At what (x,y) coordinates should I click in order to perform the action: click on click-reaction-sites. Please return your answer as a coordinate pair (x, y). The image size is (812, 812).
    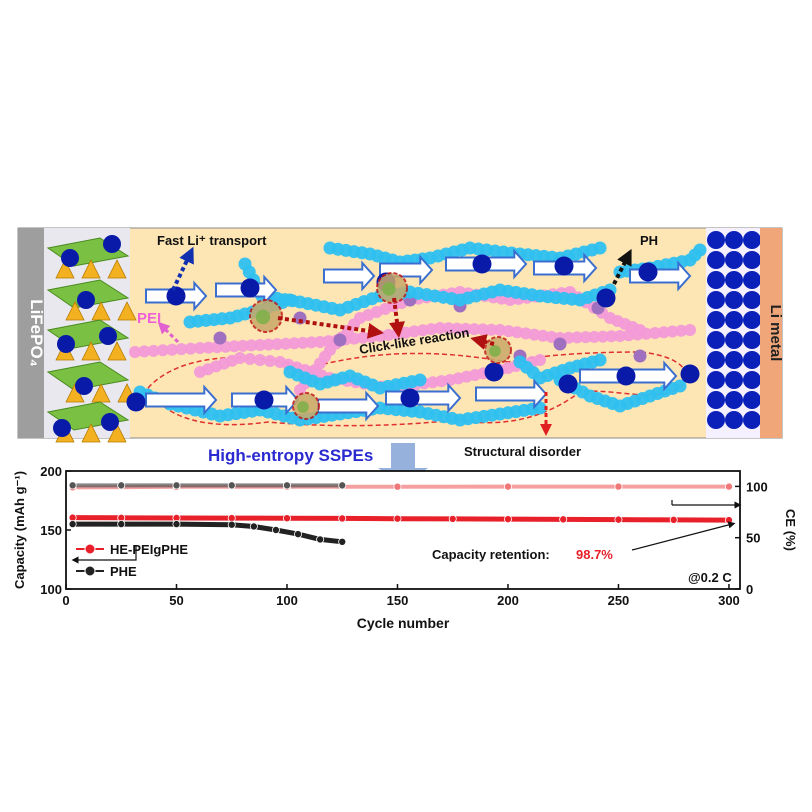
    Looking at the image, I should click on (380, 346).